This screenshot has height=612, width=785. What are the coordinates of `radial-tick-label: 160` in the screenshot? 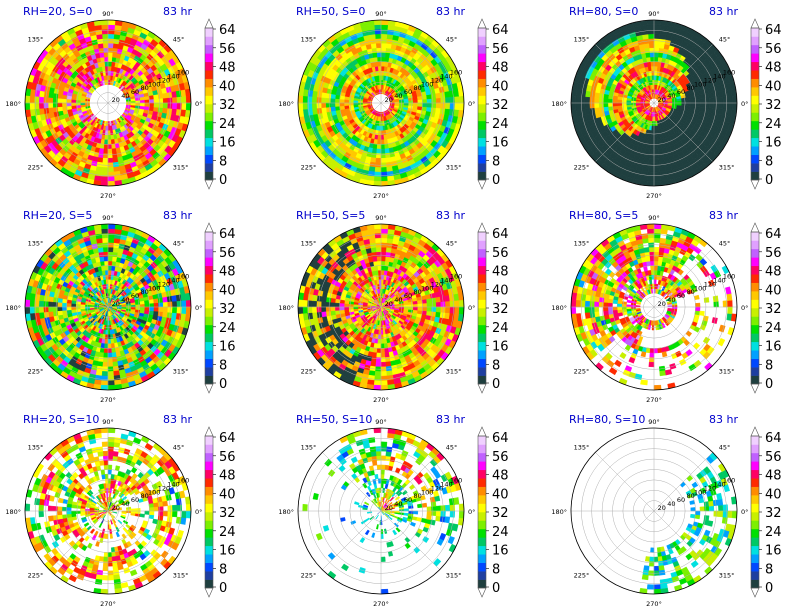 It's located at (456, 73).